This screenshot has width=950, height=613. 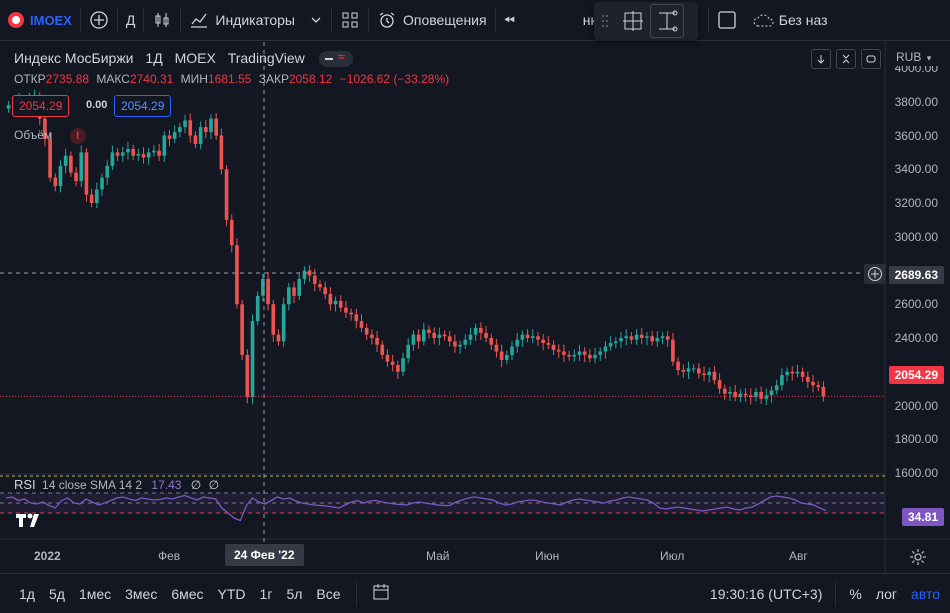 I want to click on rsi-legend: RSI 14 close SMA 14 2 17.43 ∅ ∅, so click(x=116, y=484).